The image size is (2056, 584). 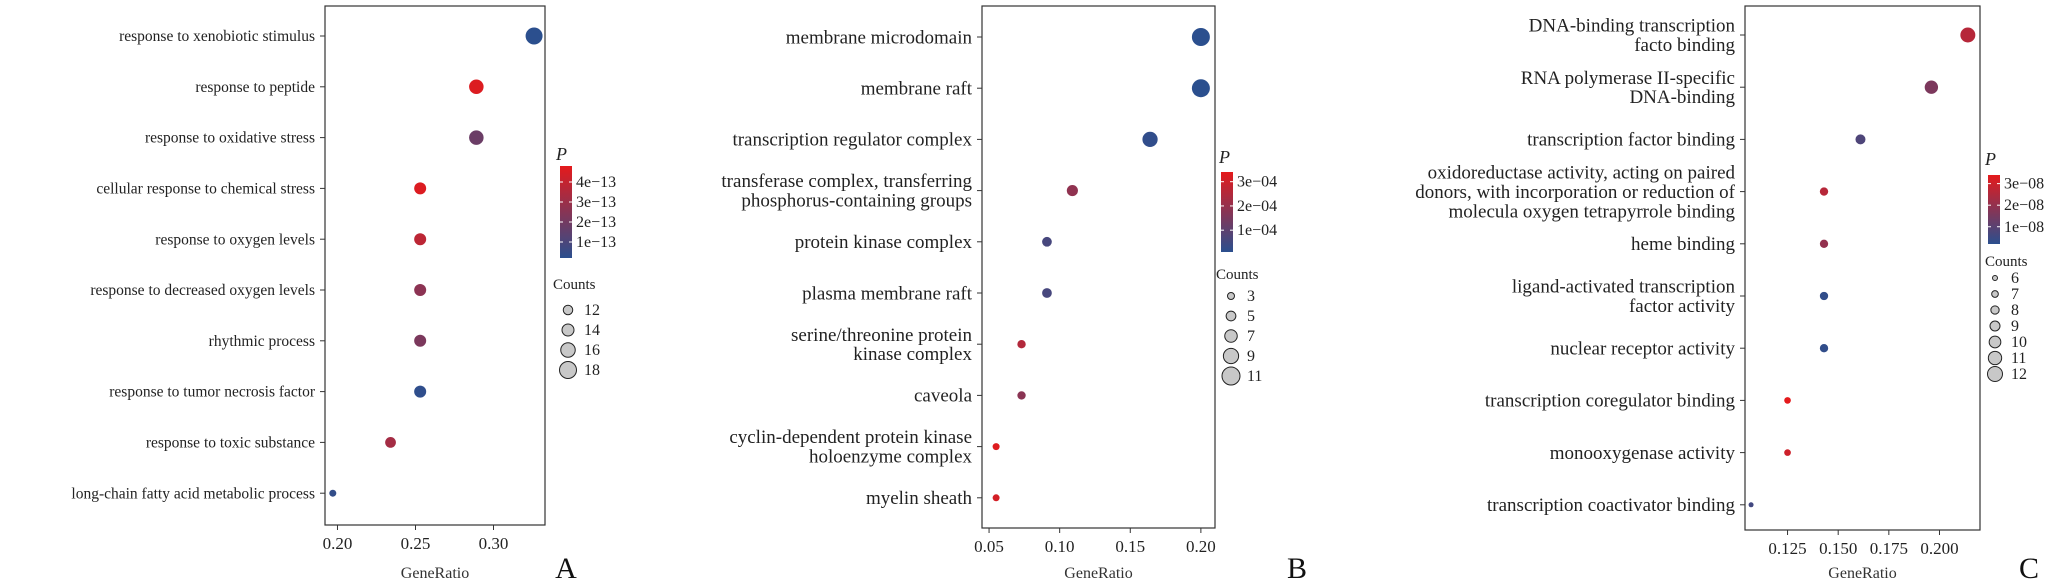 I want to click on x-tick-label: 0.125, so click(x=1787, y=548).